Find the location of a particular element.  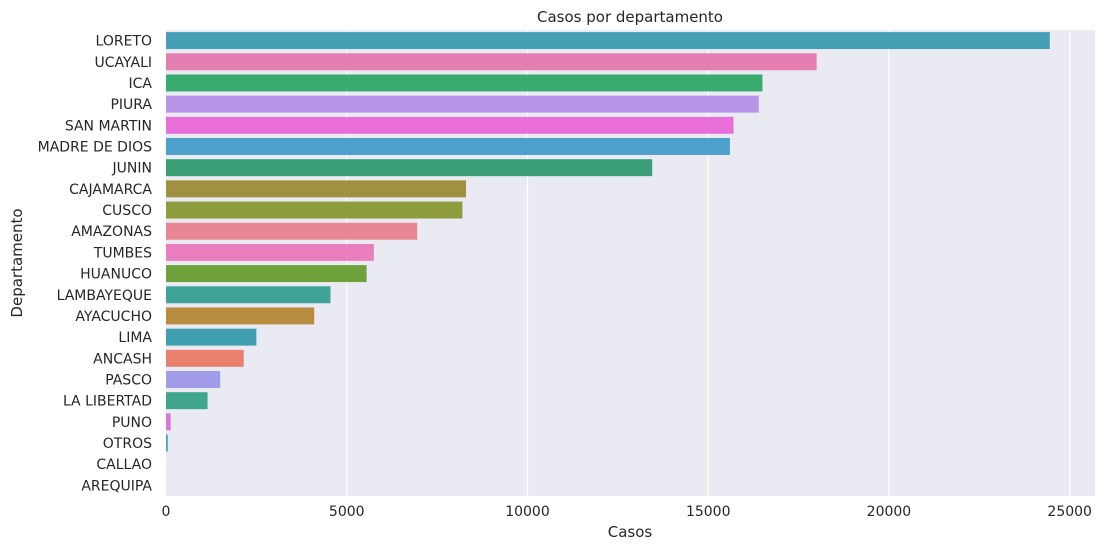

bar-huanuco is located at coordinates (266, 274).